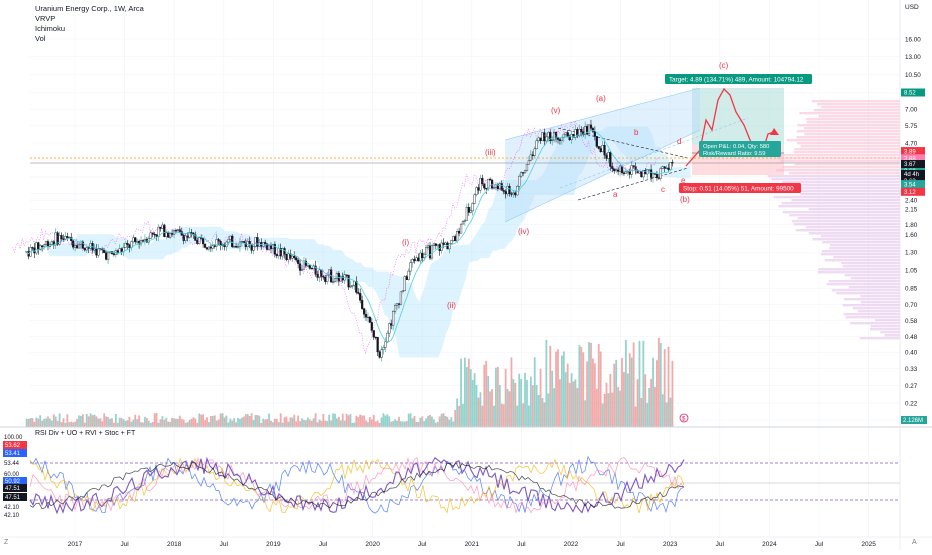 Image resolution: width=932 pixels, height=555 pixels. I want to click on price-axis-tick: 1.30, so click(911, 252).